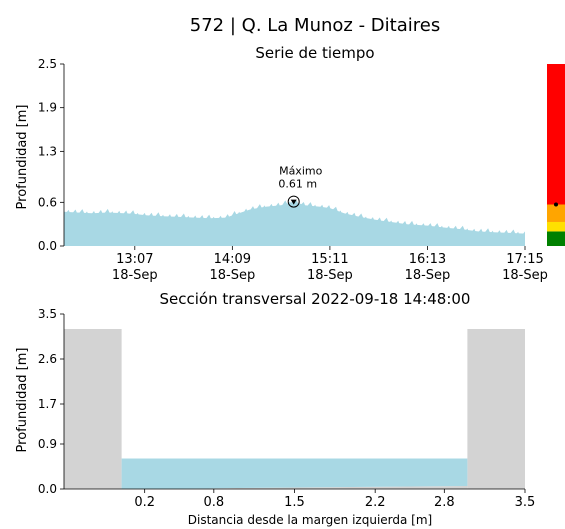  Describe the element at coordinates (213, 502) in the screenshot. I see `x-tick-label: 0.8` at that location.